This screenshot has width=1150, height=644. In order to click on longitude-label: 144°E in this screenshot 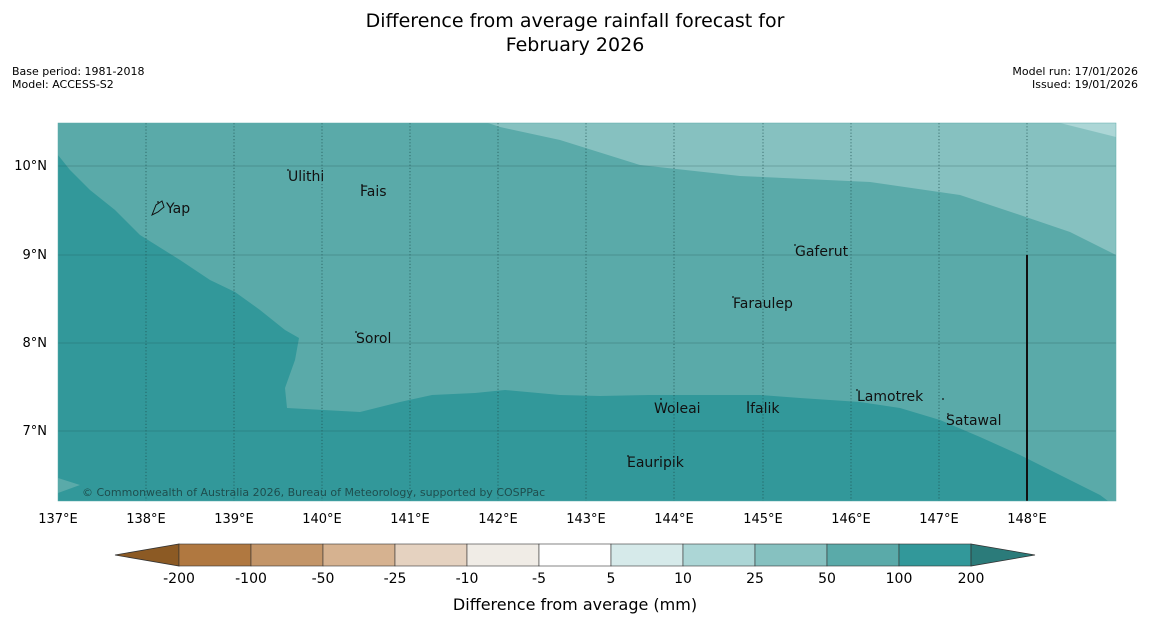, I will do `click(674, 519)`.